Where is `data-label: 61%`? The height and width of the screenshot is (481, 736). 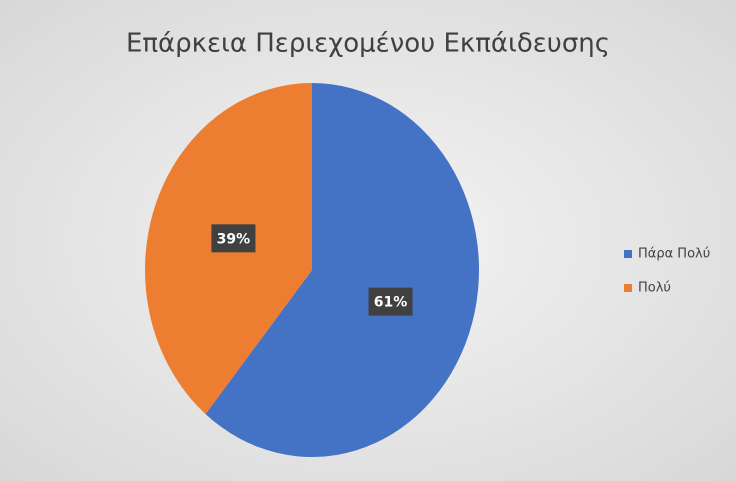
data-label: 61% is located at coordinates (391, 303).